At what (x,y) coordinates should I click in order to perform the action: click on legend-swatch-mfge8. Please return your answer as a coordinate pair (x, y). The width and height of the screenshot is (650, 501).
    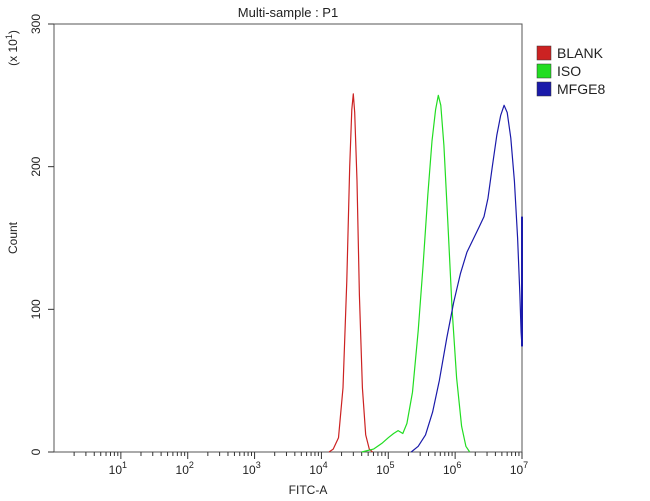
    Looking at the image, I should click on (544, 89).